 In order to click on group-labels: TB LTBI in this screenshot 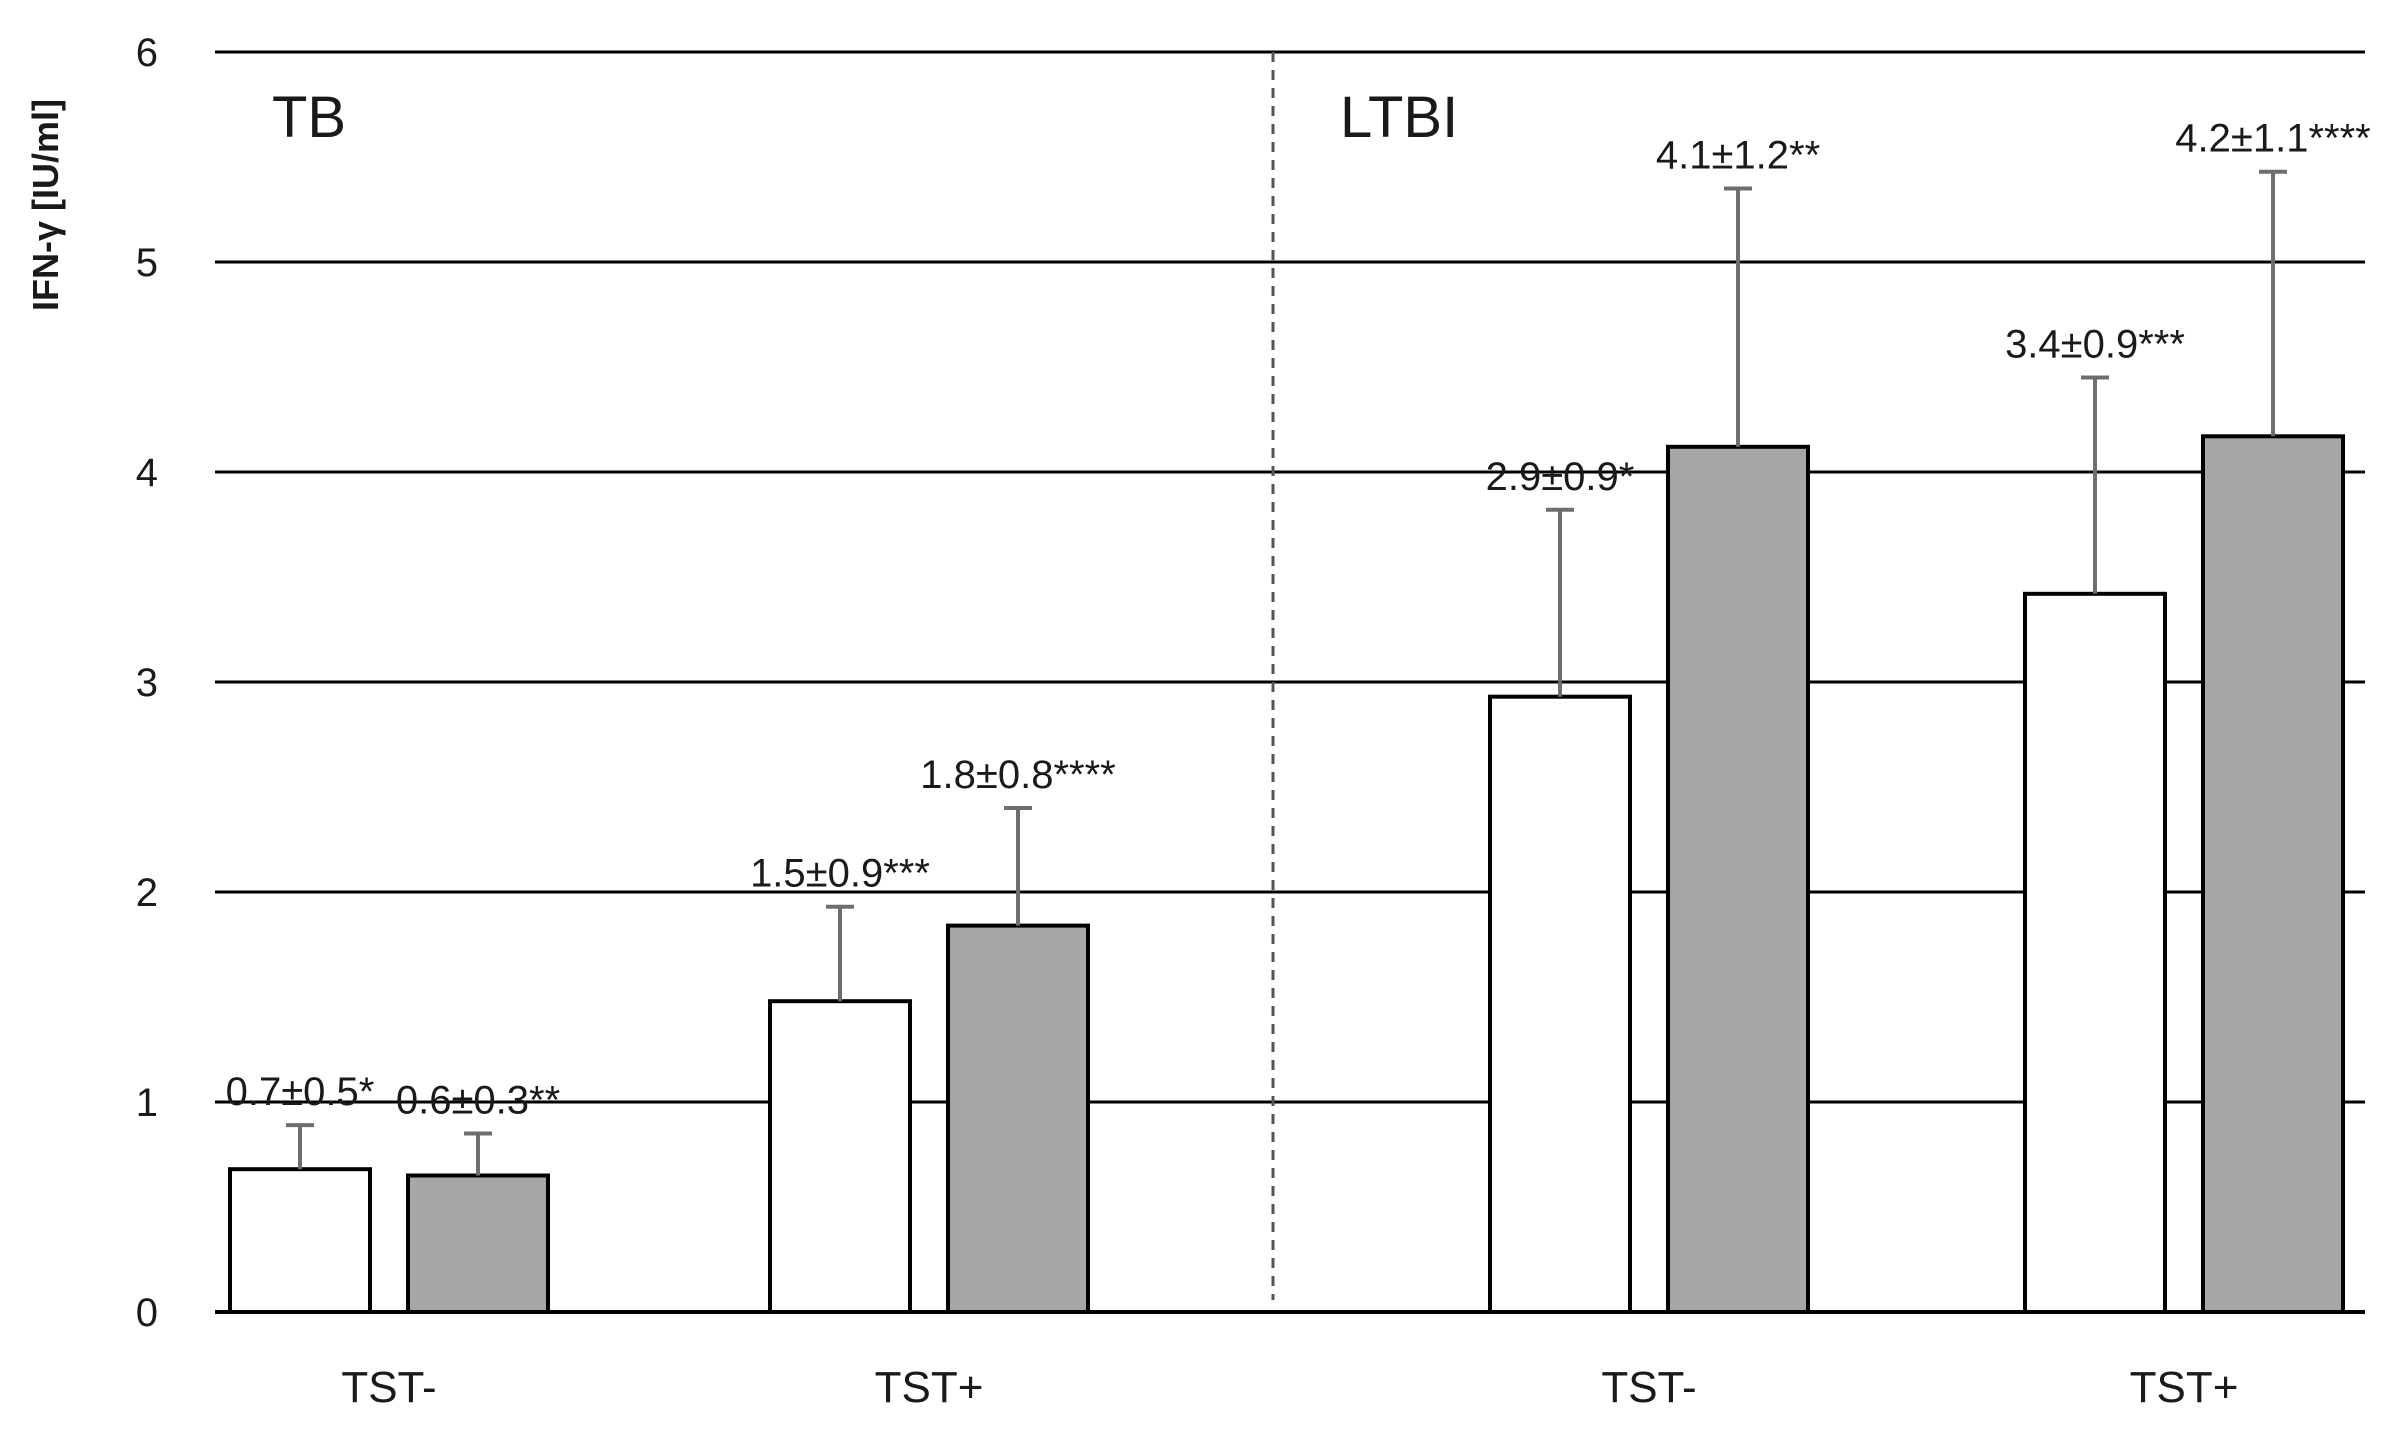, I will do `click(865, 117)`.